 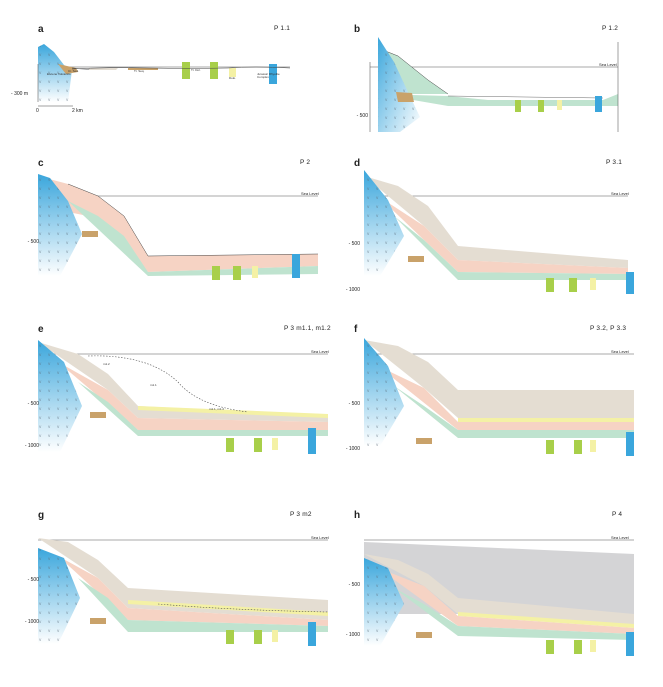 I want to click on cross-section-a: v, so click(x=164, y=75).